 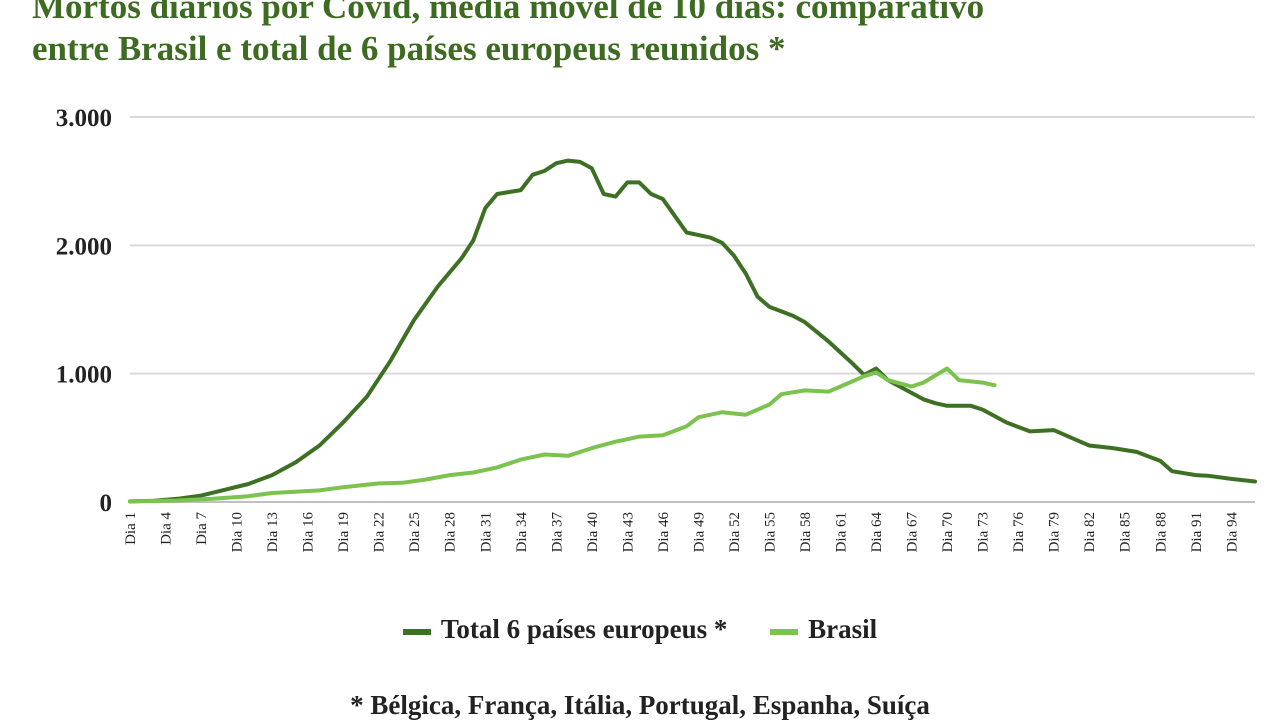 I want to click on legend-swatch-europe, so click(x=416, y=632).